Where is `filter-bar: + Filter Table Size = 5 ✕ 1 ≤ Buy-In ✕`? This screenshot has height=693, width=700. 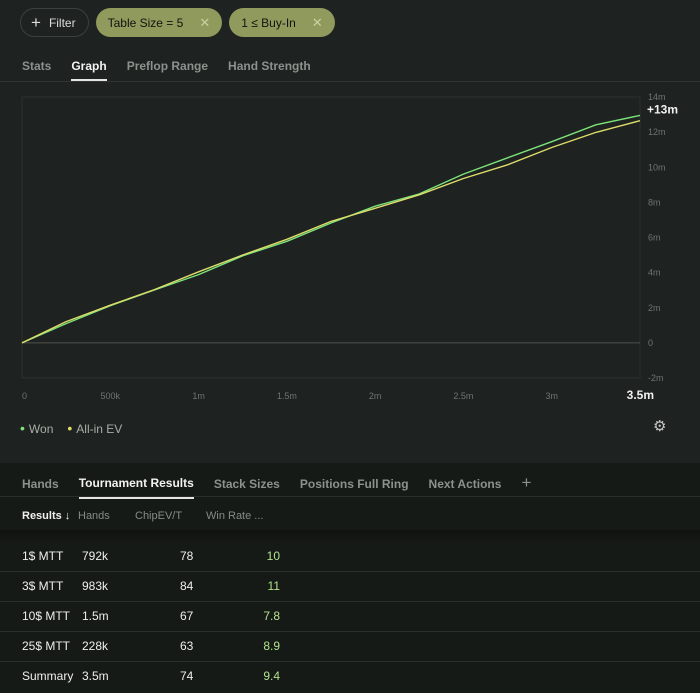 filter-bar: + Filter Table Size = 5 ✕ 1 ≤ Buy-In ✕ is located at coordinates (177, 22).